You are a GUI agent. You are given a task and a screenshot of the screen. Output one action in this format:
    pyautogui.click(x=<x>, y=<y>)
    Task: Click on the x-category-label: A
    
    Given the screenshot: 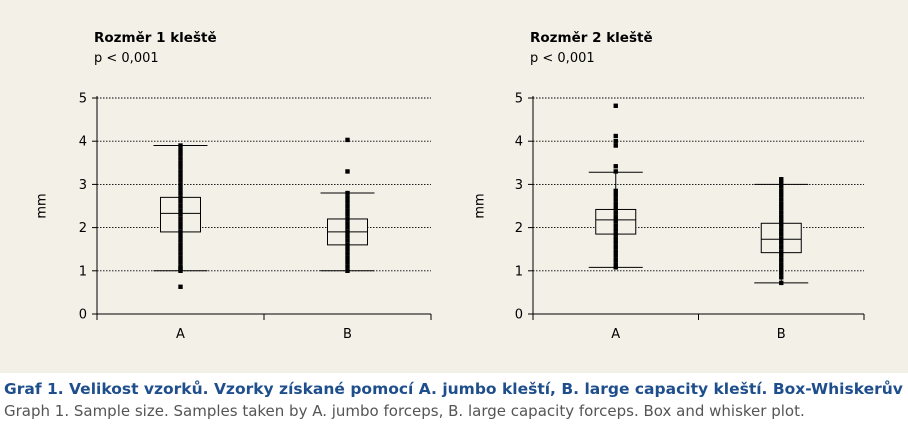 What is the action you would take?
    pyautogui.click(x=180, y=334)
    